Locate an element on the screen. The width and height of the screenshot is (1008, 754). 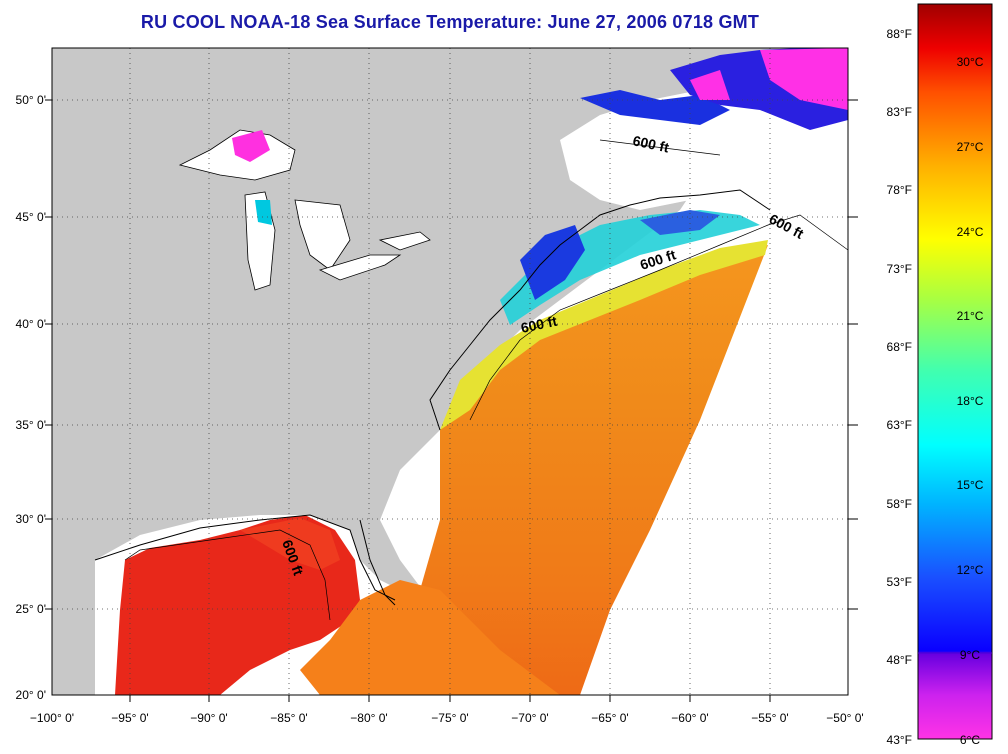
celsius-label: 30°C is located at coordinates (970, 62).